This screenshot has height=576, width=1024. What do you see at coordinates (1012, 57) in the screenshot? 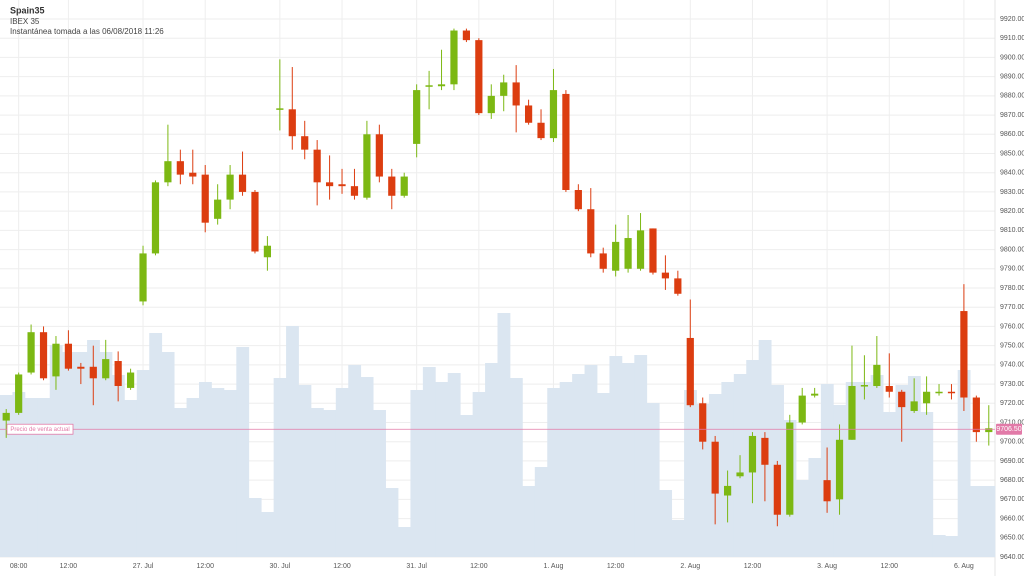
I see `y-tick-label: 9900.00` at bounding box center [1012, 57].